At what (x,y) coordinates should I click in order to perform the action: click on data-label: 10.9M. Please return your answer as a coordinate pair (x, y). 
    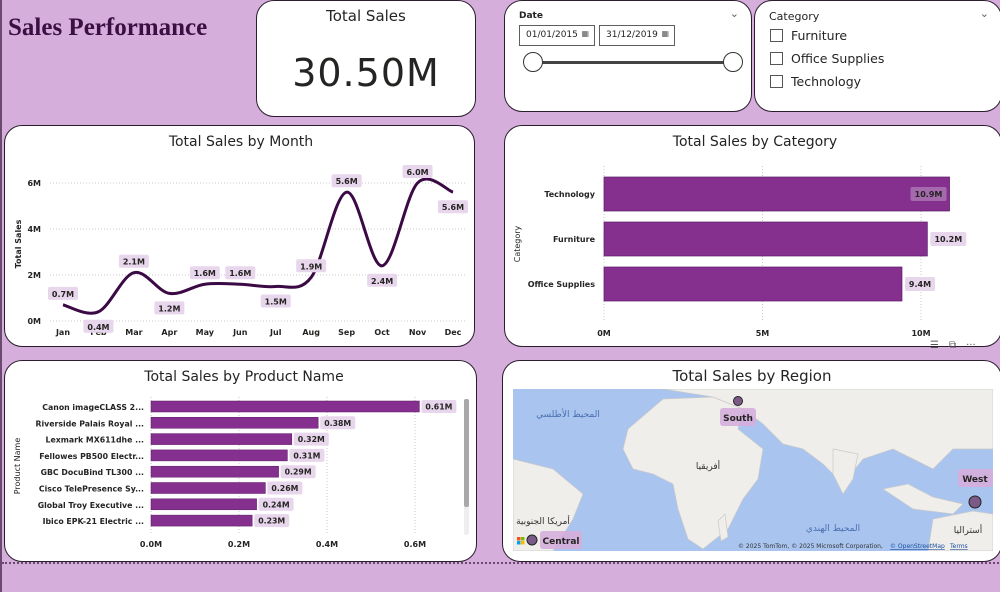
    Looking at the image, I should click on (929, 194).